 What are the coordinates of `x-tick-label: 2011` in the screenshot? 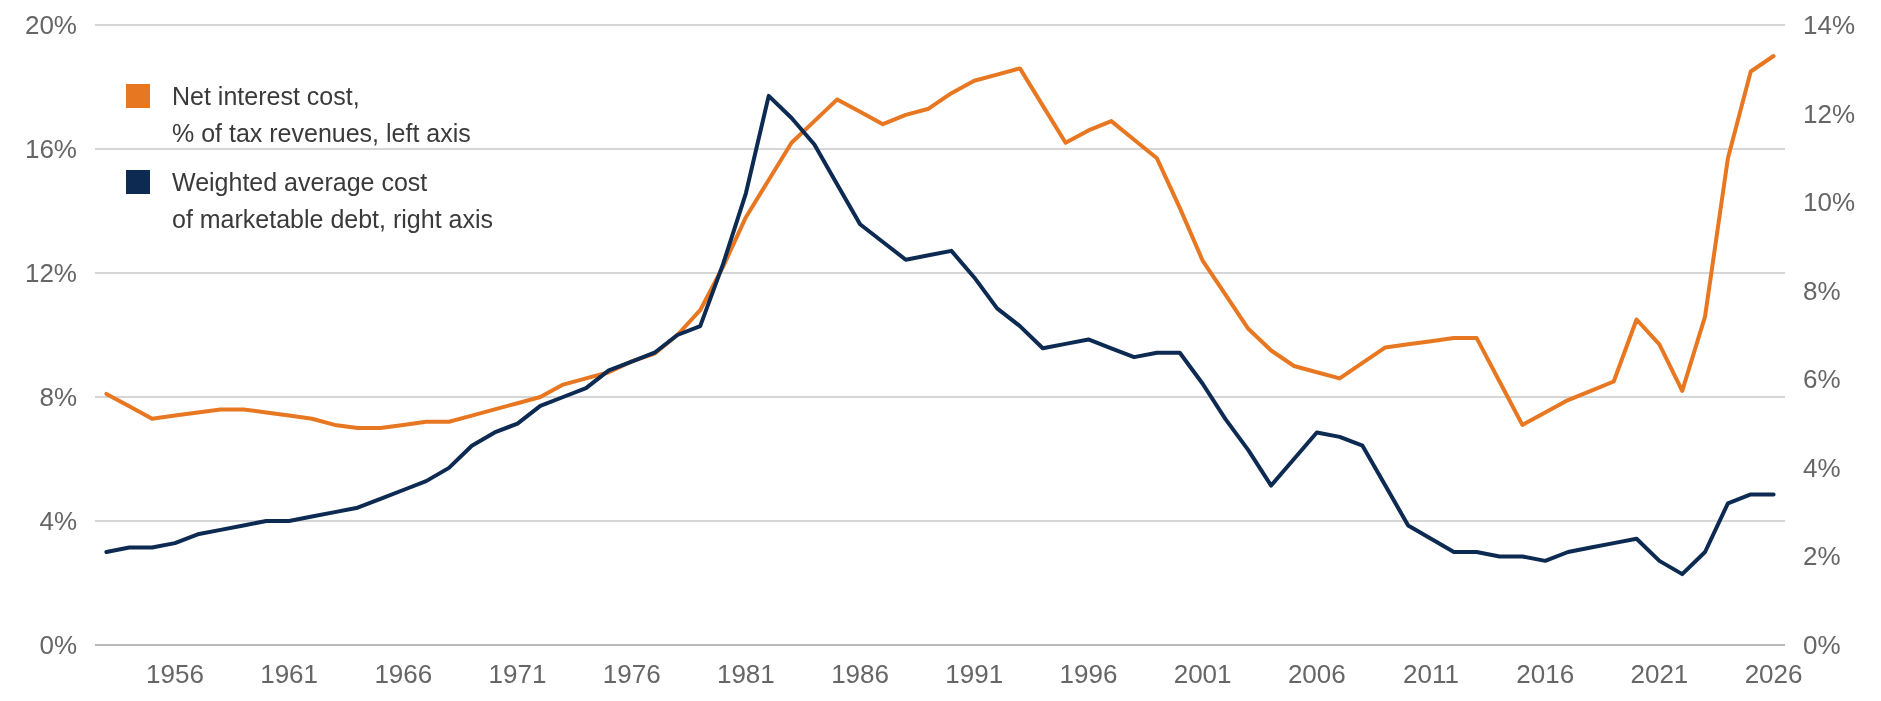 It's located at (1431, 674).